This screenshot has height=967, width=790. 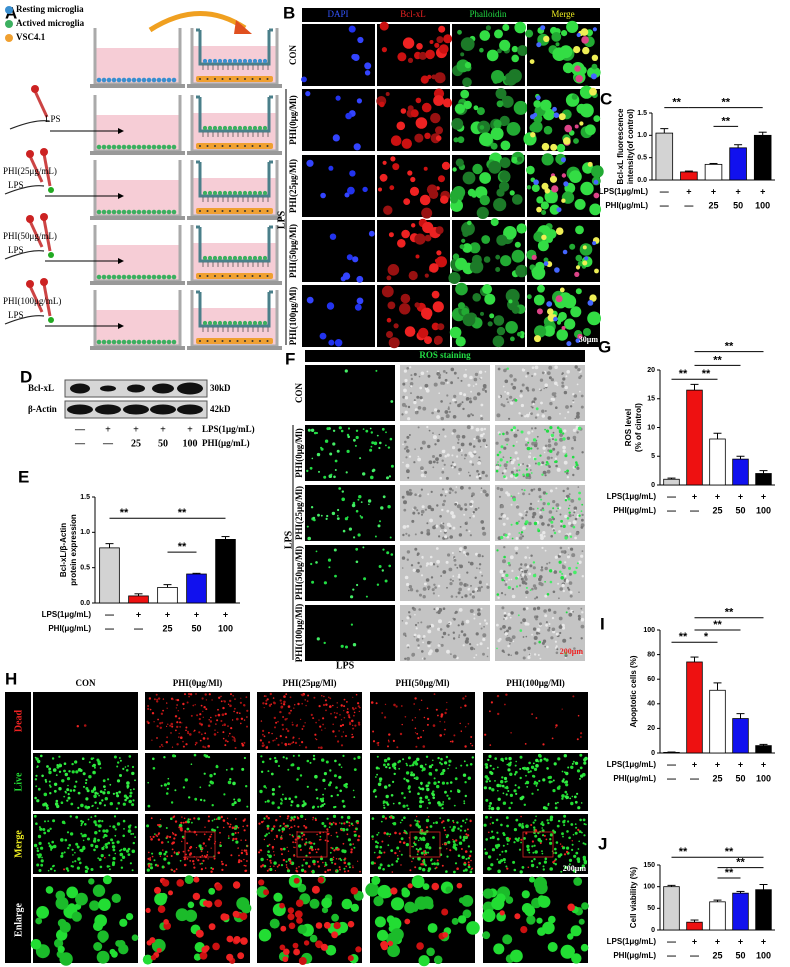 What do you see at coordinates (80, 429) in the screenshot?
I see `label: —` at bounding box center [80, 429].